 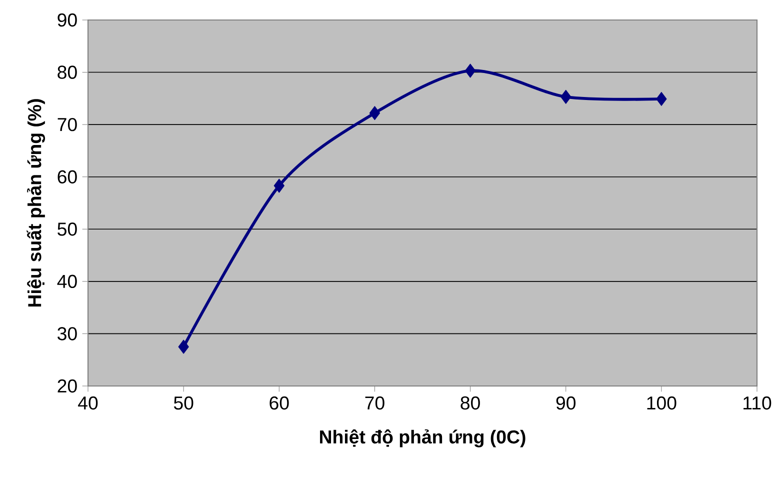 What do you see at coordinates (67, 281) in the screenshot?
I see `y-tick-label: 40` at bounding box center [67, 281].